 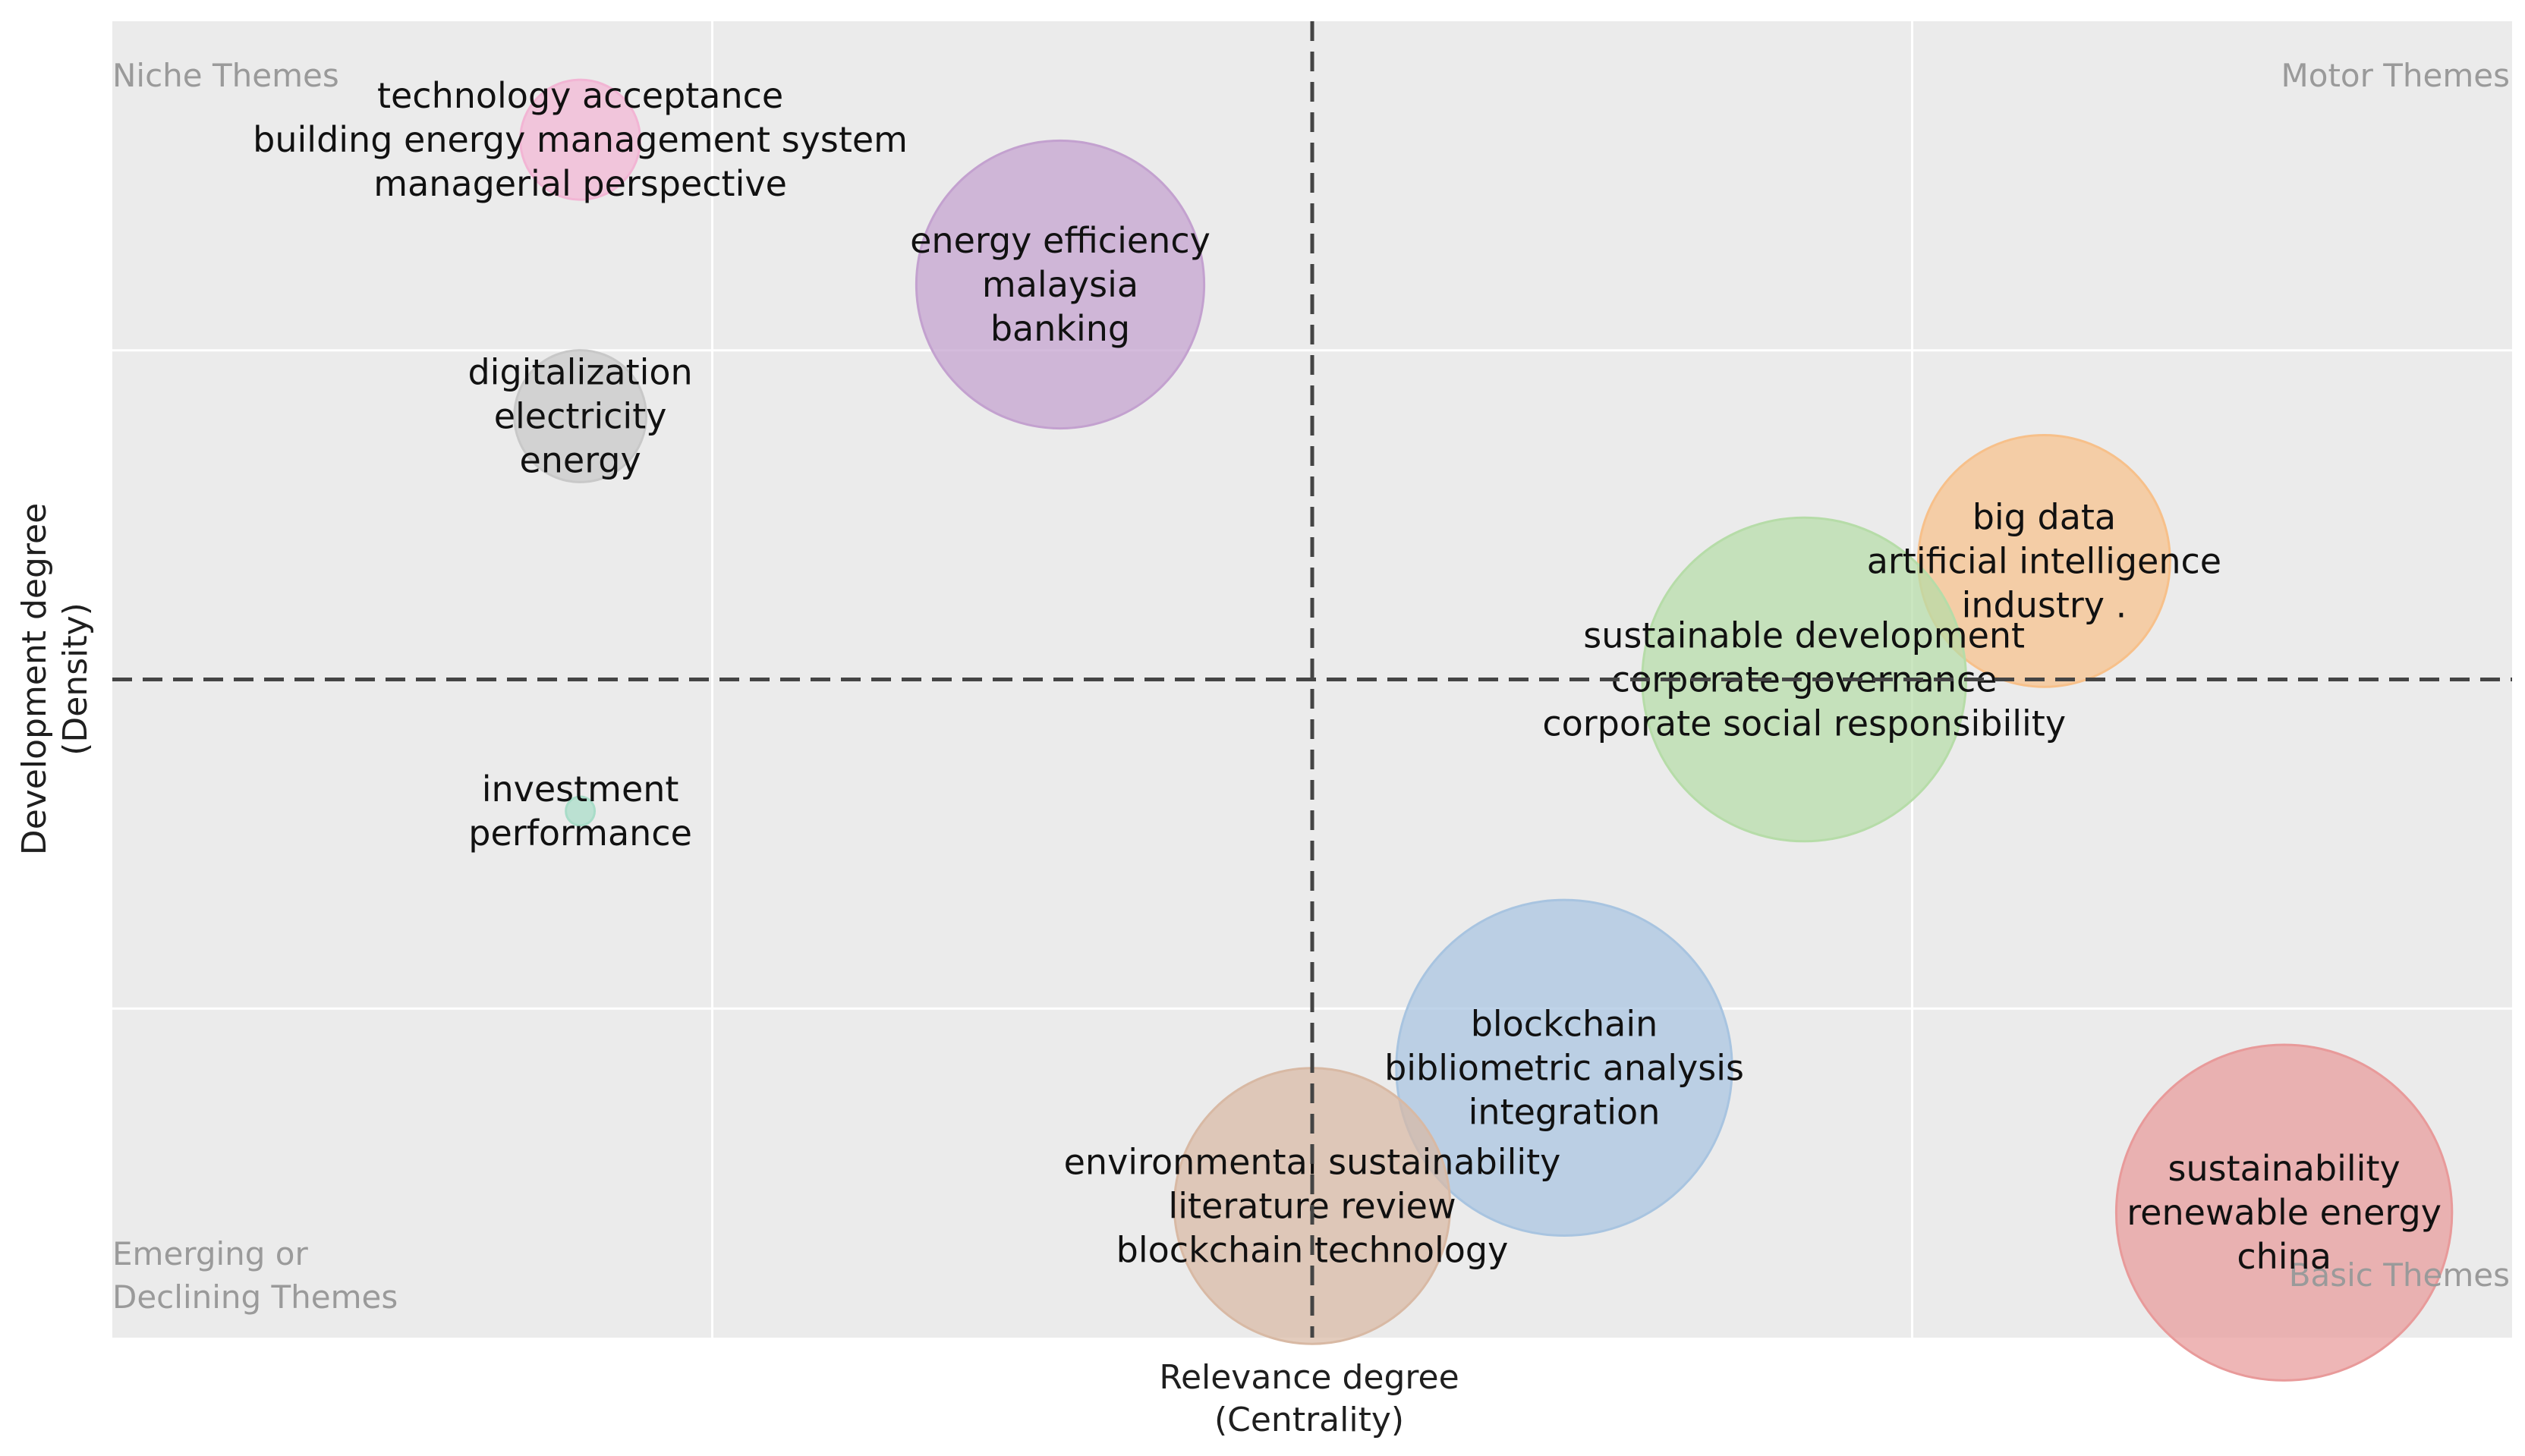 I want to click on y-axis-title-line-1: Development degree, so click(x=34, y=679).